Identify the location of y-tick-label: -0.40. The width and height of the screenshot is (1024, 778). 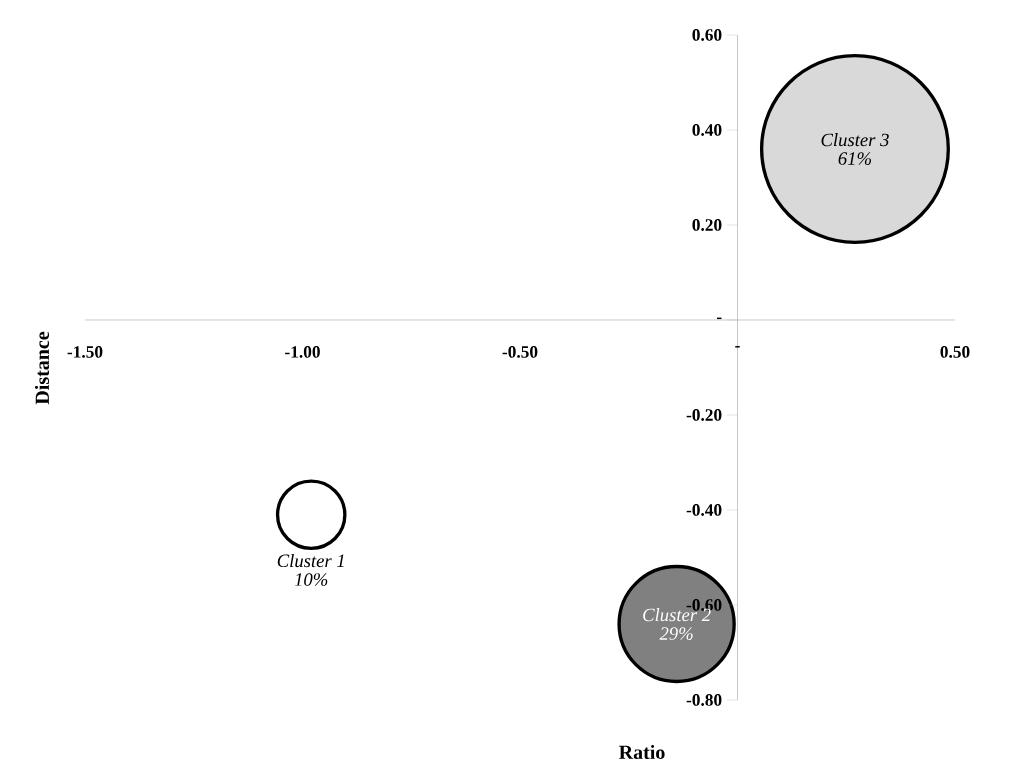
(704, 510).